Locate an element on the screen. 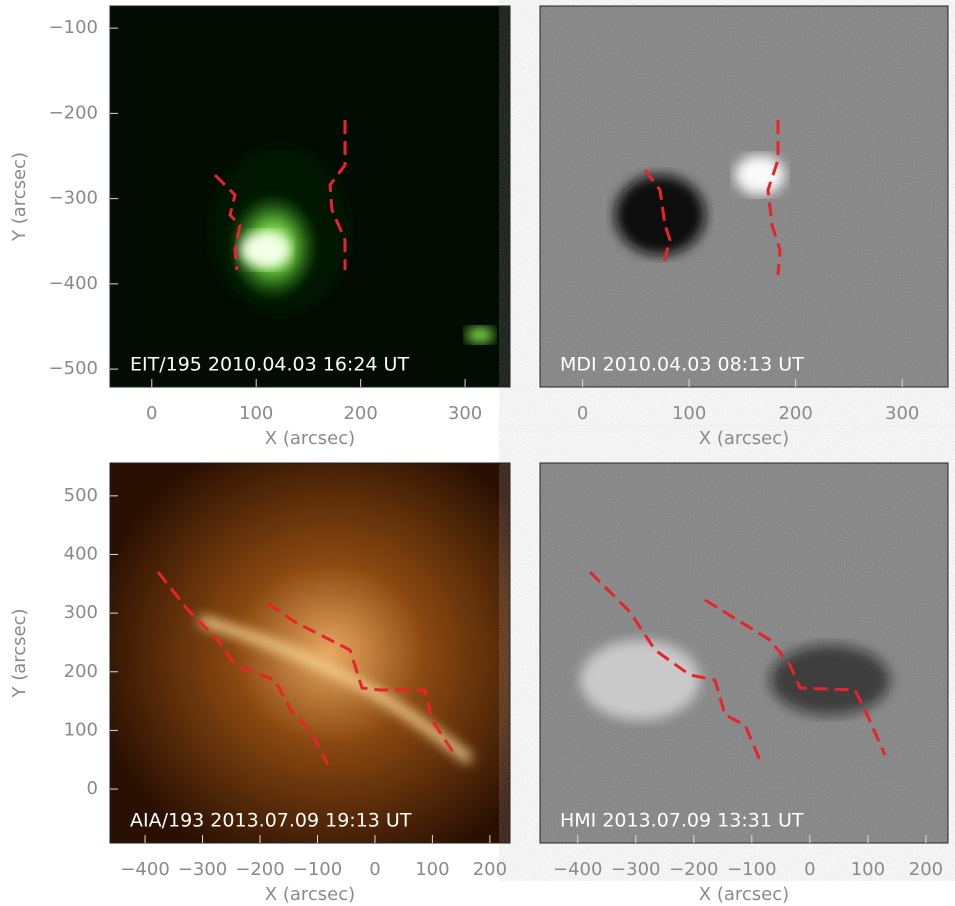 This screenshot has width=955, height=906. y-tick-label: 100 is located at coordinates (81, 729).